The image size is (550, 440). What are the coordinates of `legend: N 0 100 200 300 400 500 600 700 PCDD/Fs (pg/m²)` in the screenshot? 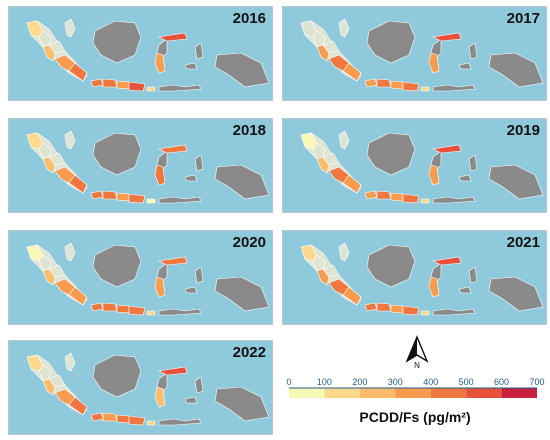 It's located at (415, 385).